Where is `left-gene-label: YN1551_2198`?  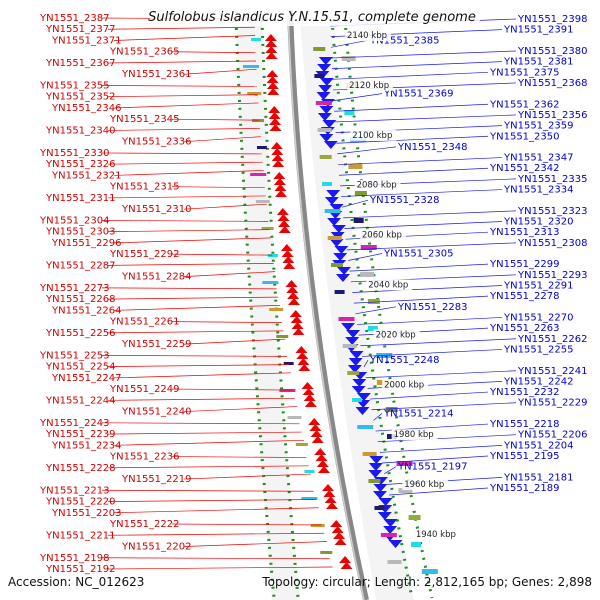
left-gene-label: YN1551_2198 is located at coordinates (74, 558).